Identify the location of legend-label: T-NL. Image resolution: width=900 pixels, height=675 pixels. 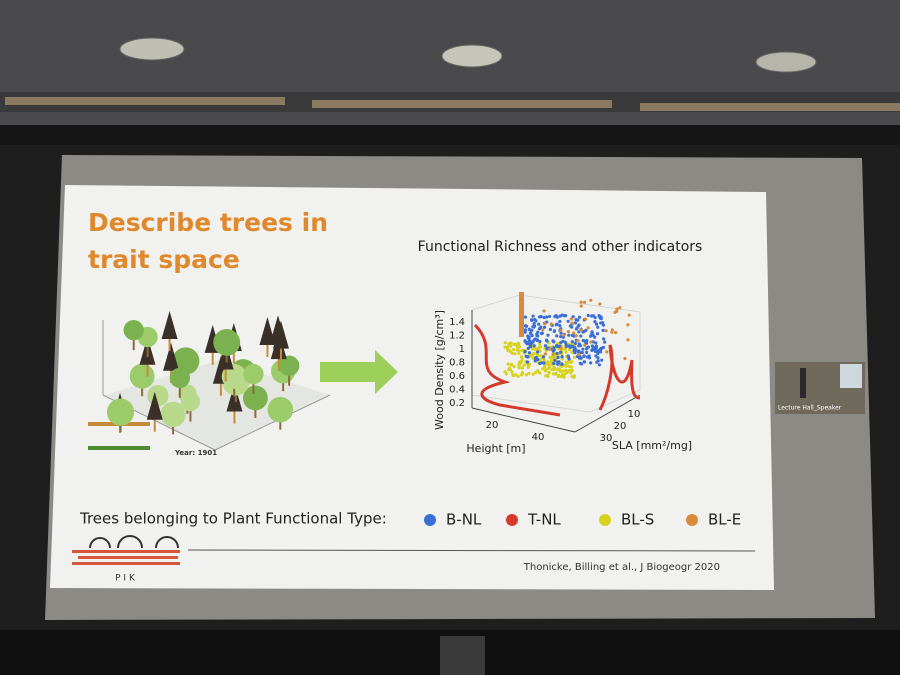
(544, 520).